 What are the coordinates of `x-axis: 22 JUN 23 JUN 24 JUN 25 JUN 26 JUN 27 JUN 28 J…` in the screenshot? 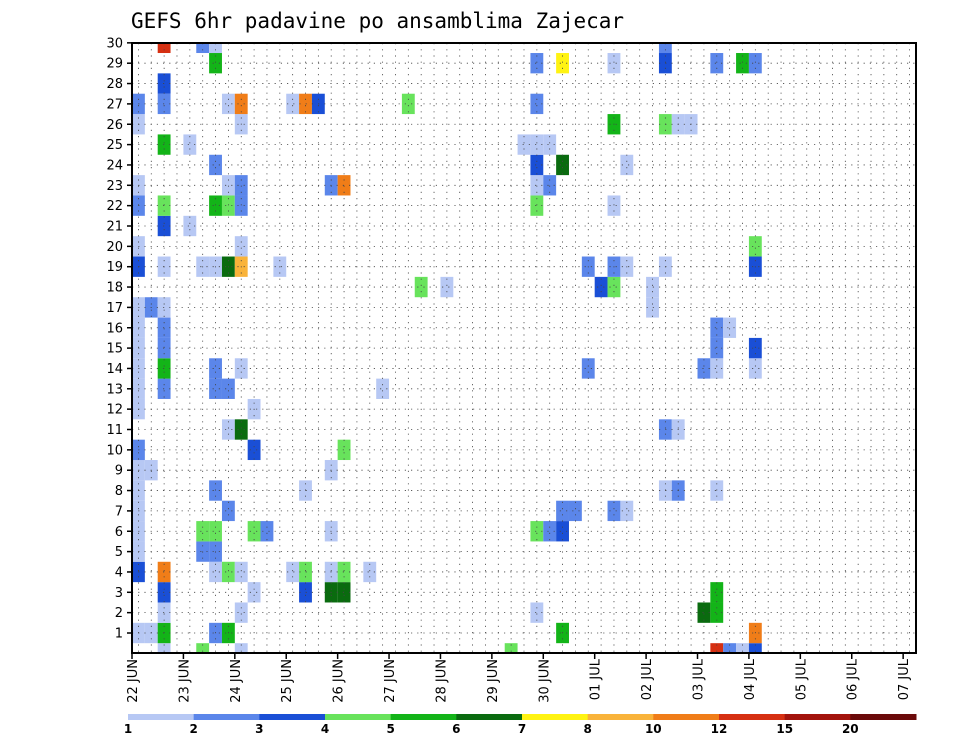 It's located at (519, 678).